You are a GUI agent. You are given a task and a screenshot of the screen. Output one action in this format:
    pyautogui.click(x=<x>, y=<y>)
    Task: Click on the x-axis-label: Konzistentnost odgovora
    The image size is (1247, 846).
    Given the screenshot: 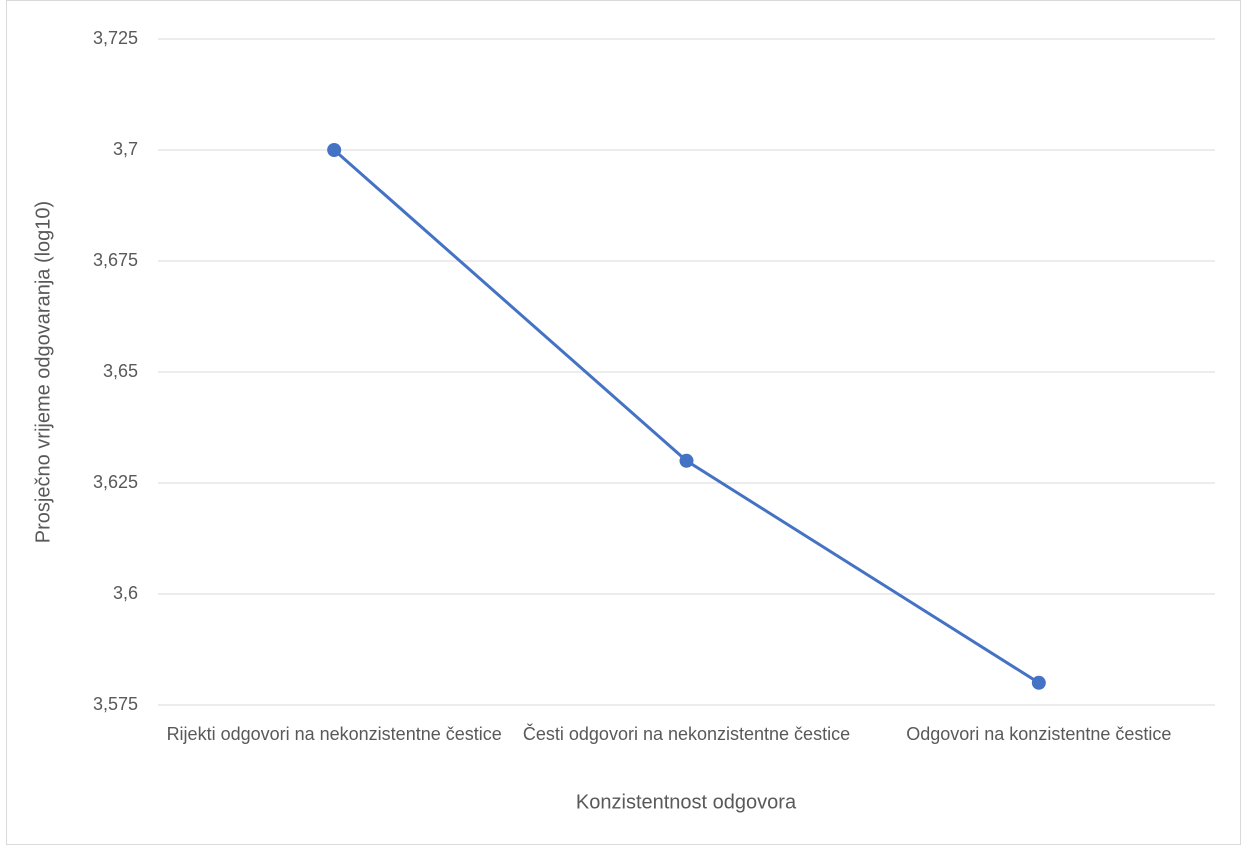 What is the action you would take?
    pyautogui.click(x=686, y=802)
    